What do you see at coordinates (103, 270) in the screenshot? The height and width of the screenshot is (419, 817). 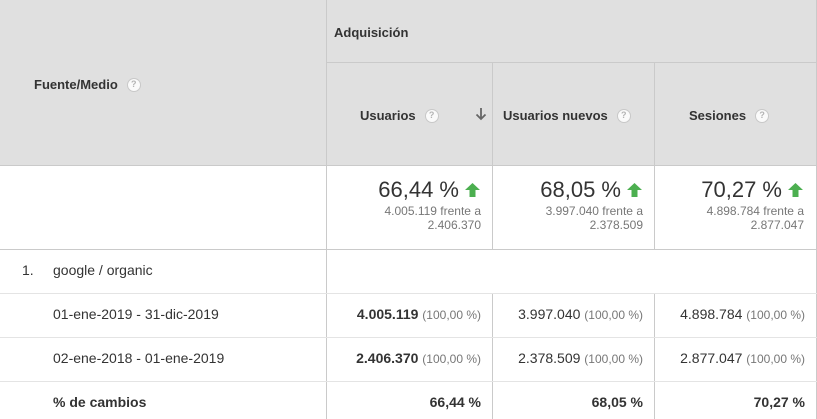 I see `source-medium-link: google / organic` at bounding box center [103, 270].